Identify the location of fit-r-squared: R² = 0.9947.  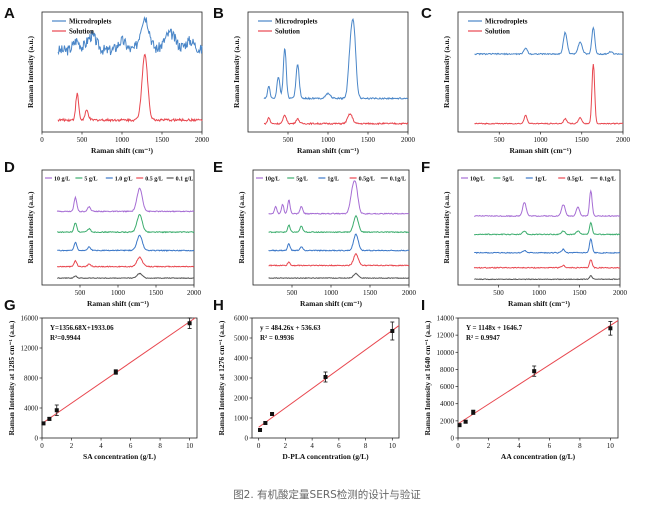
(483, 338).